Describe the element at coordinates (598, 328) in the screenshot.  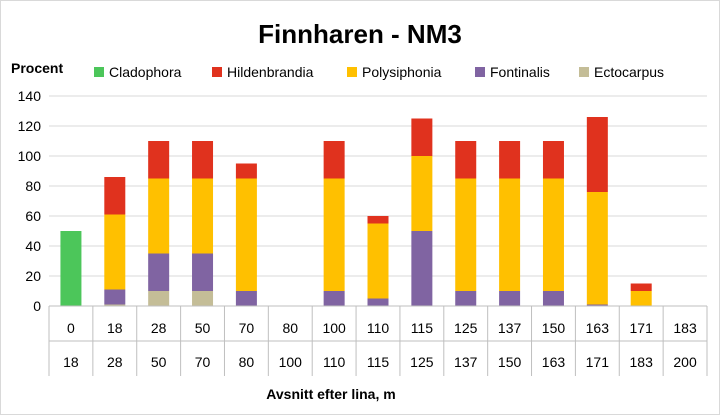
I see `x-tick-label-from: 163` at that location.